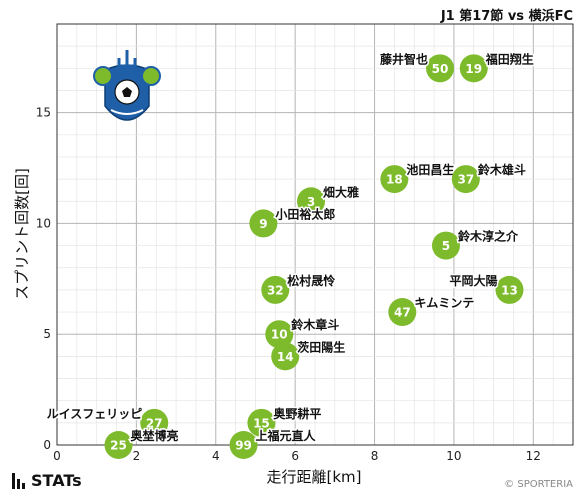 This screenshot has height=496, width=583. Describe the element at coordinates (127, 85) in the screenshot. I see `team-crest-logo` at that location.